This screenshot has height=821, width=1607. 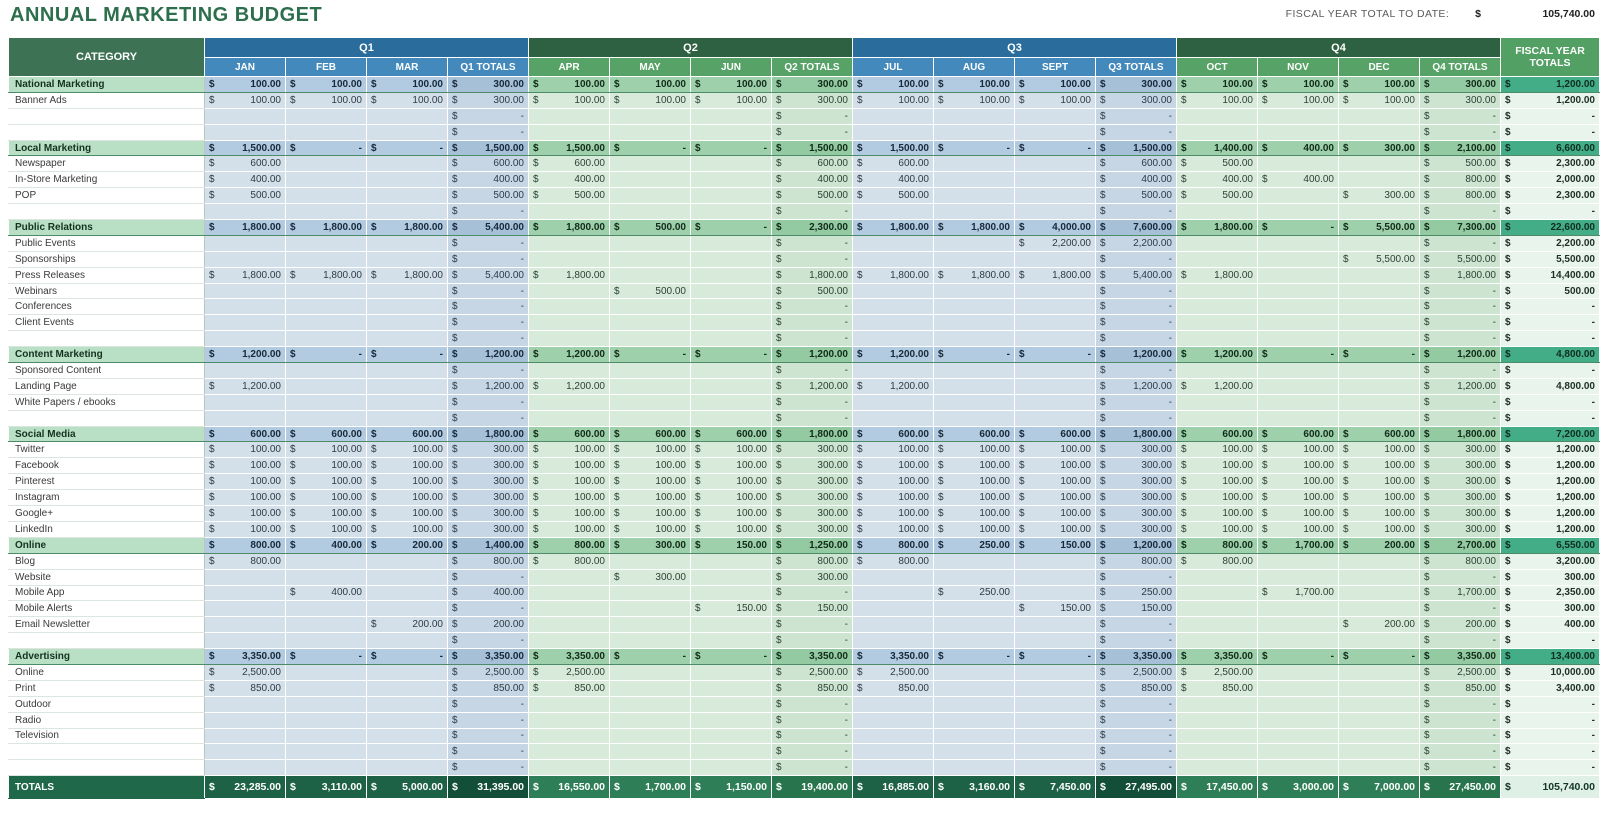 What do you see at coordinates (569, 787) in the screenshot?
I see `totals-cell: $16,550.00` at bounding box center [569, 787].